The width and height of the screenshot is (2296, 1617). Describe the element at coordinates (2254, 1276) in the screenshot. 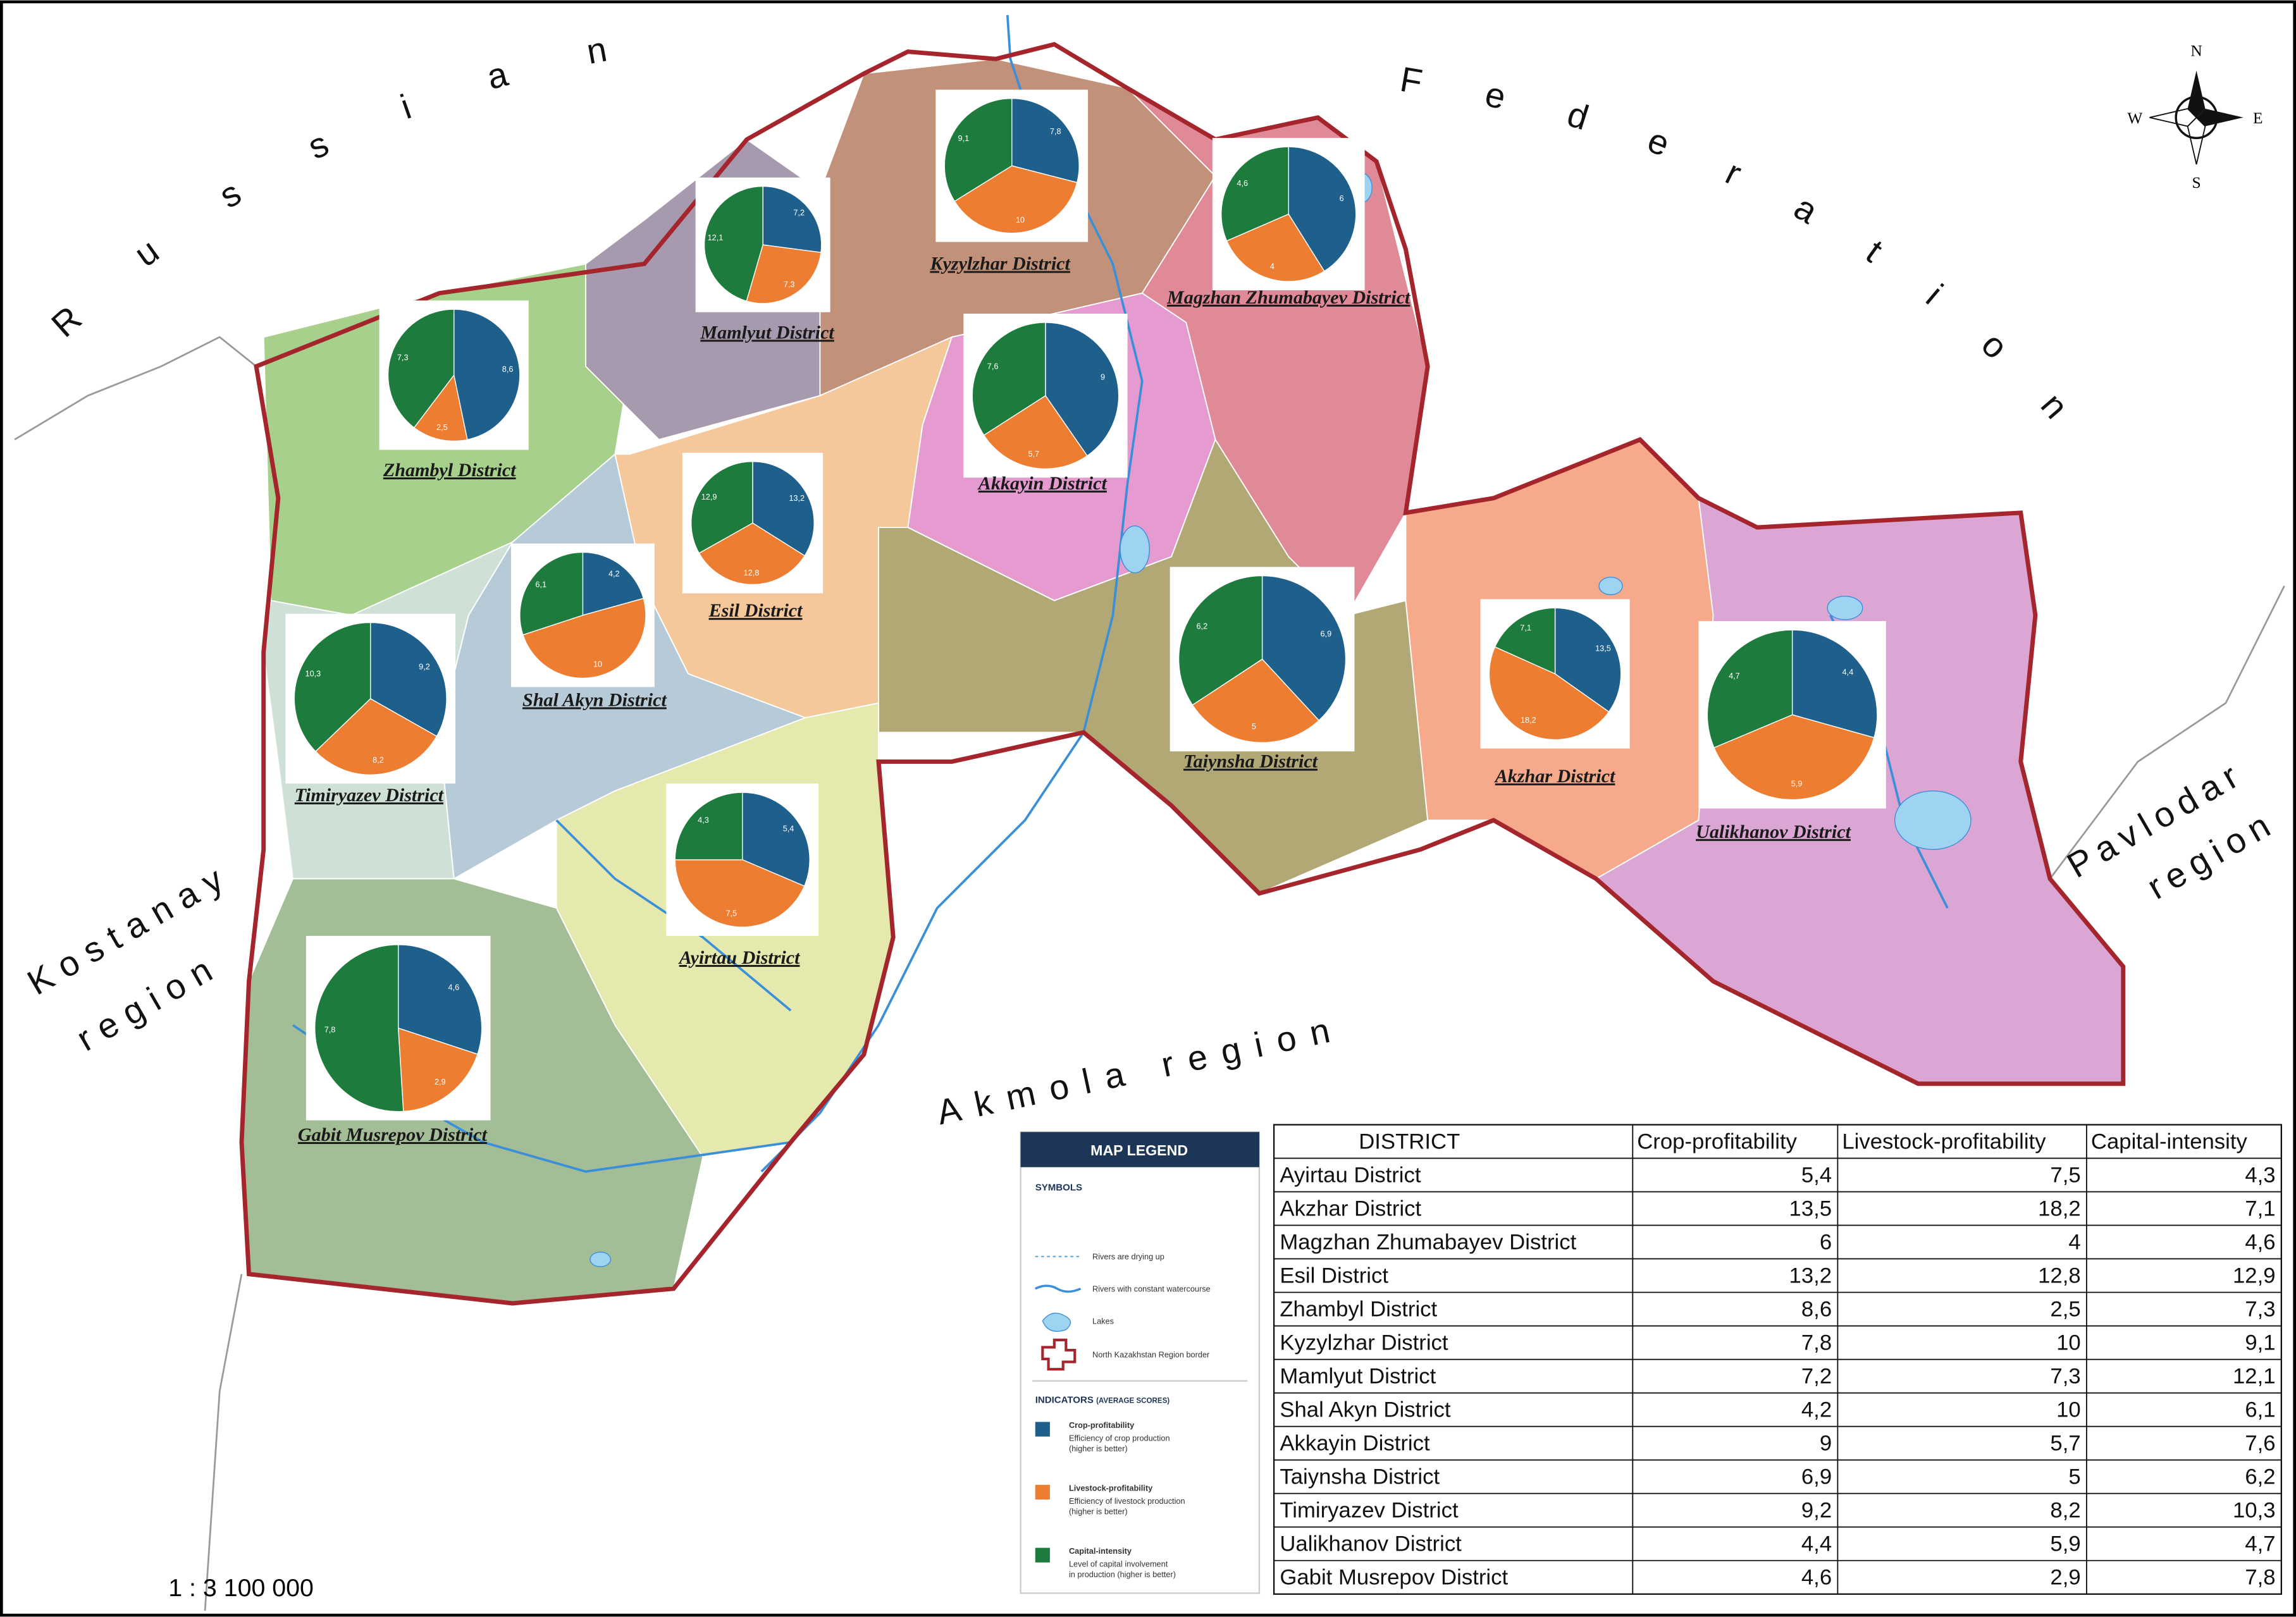

I see `table-cell: 12,9` at that location.